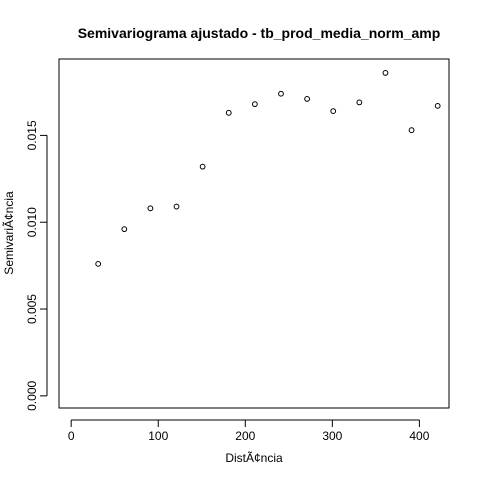 The height and width of the screenshot is (480, 480). What do you see at coordinates (32, 396) in the screenshot?
I see `y-tick-label: 0.000` at bounding box center [32, 396].